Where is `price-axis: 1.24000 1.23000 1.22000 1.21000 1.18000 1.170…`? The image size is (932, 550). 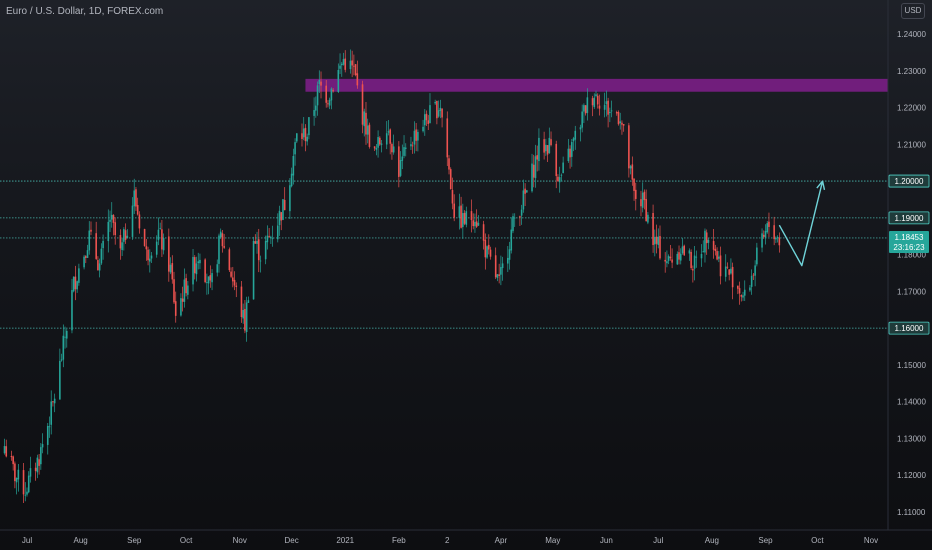 price-axis: 1.24000 1.23000 1.22000 1.21000 1.18000 1.170… is located at coordinates (906, 265).